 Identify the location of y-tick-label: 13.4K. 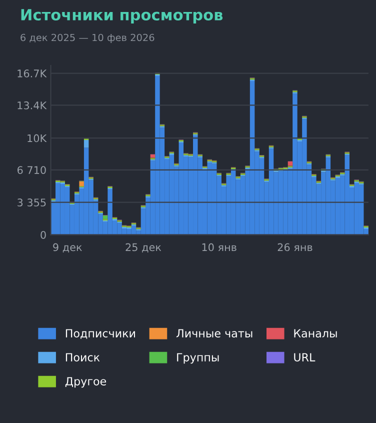
(32, 105).